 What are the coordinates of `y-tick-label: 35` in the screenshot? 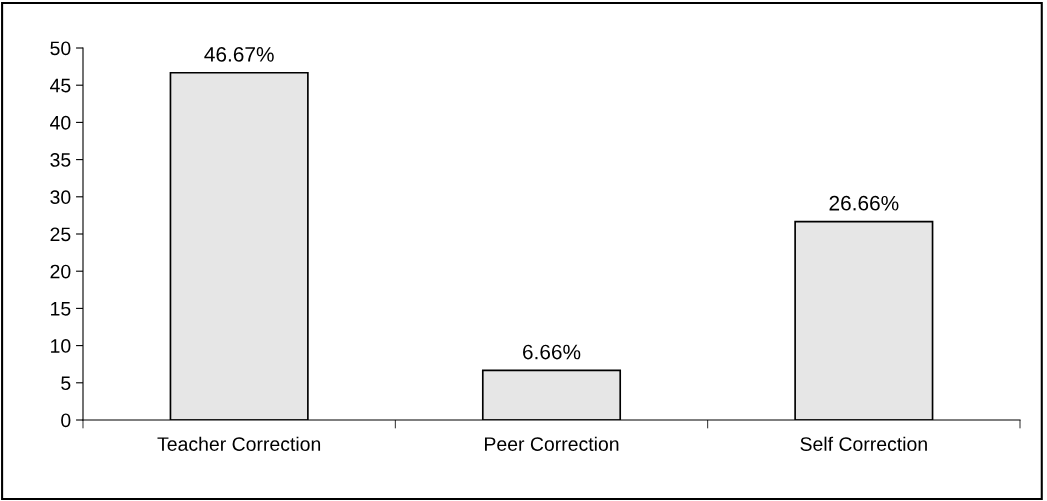 It's located at (60, 160).